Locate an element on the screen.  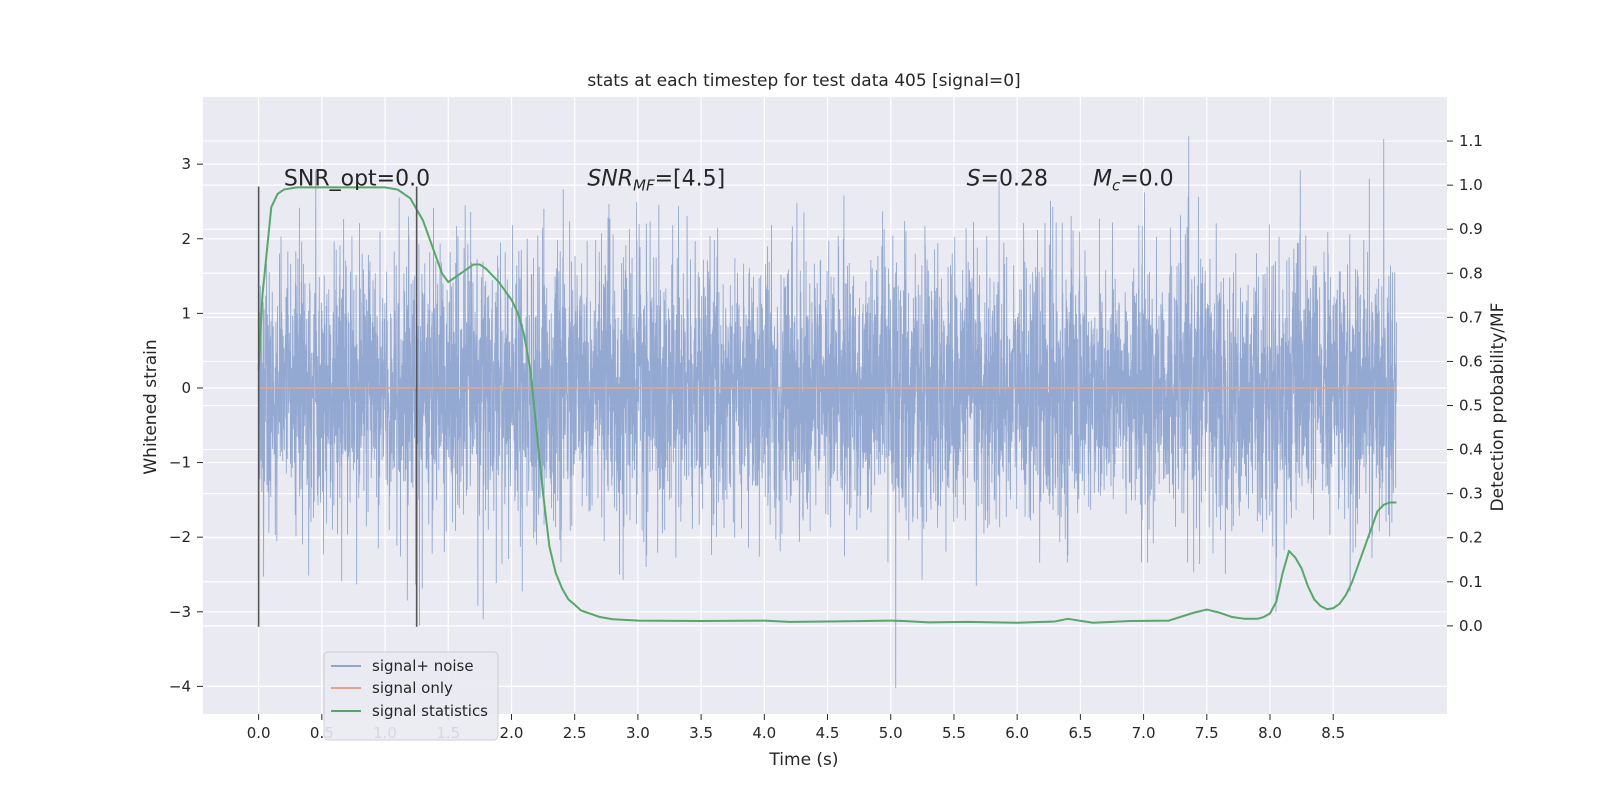
y2-tick-label: 0.9 is located at coordinates (1471, 229).